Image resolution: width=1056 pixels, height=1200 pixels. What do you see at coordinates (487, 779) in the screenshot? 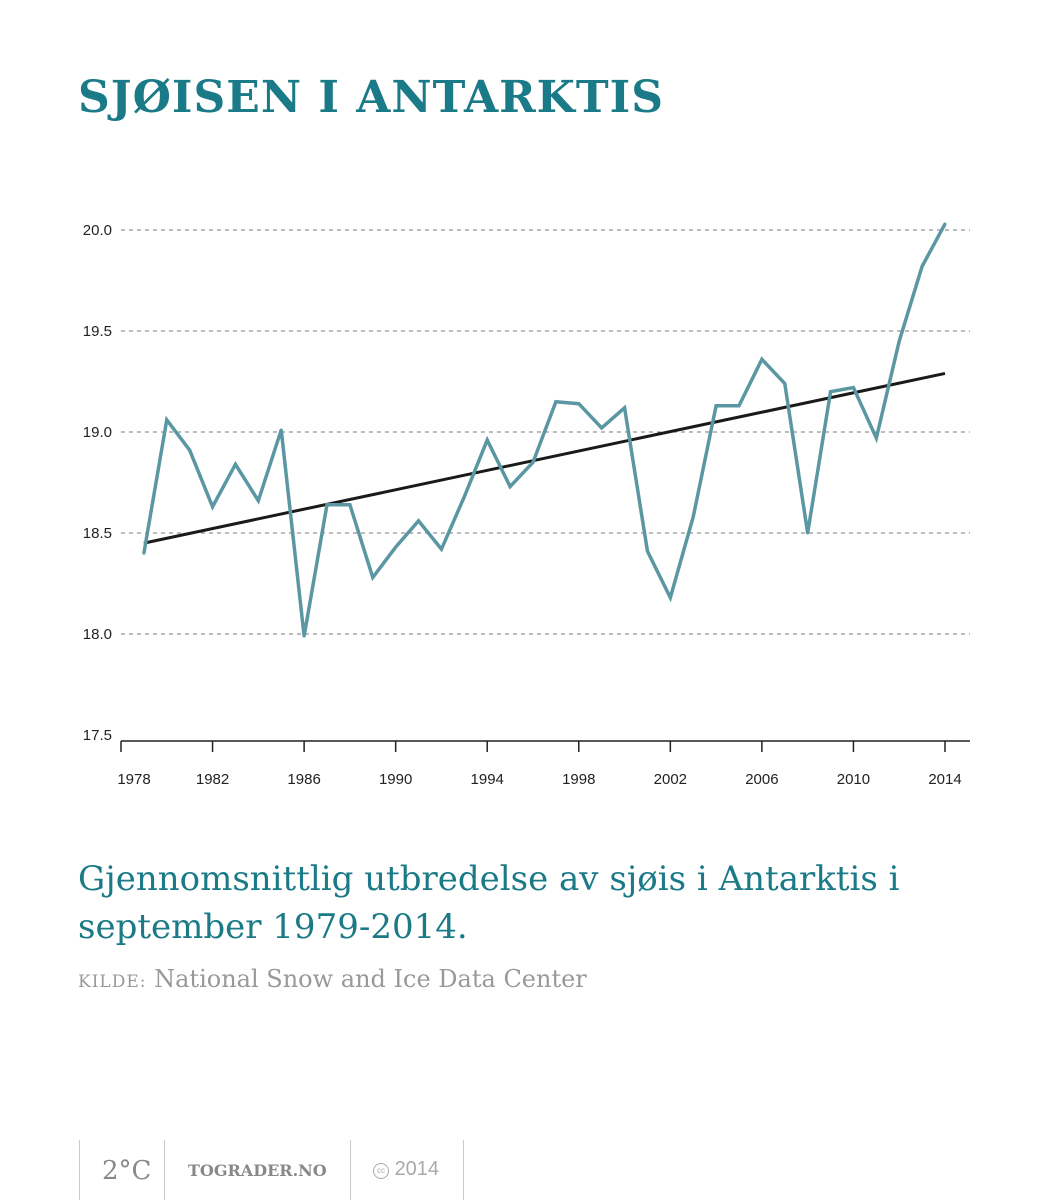
I see `x-tick-label: 1994` at bounding box center [487, 779].